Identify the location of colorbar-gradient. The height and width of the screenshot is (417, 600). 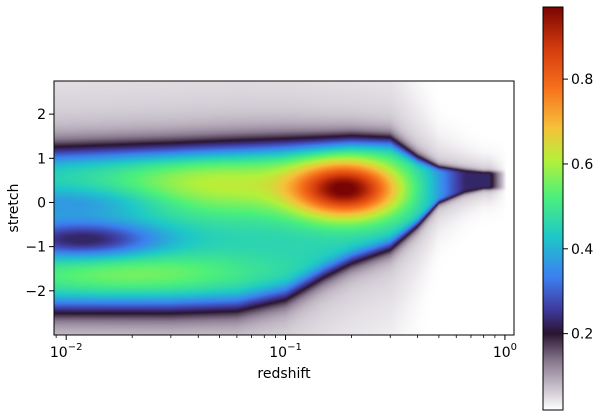
(553, 208).